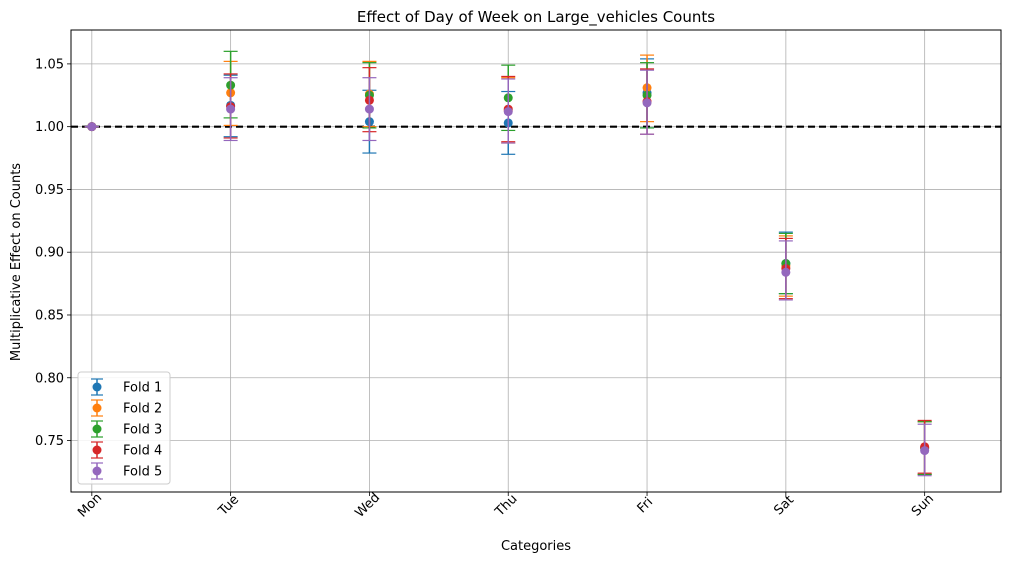  What do you see at coordinates (49, 127) in the screenshot?
I see `y-tick-label: 1.00` at bounding box center [49, 127].